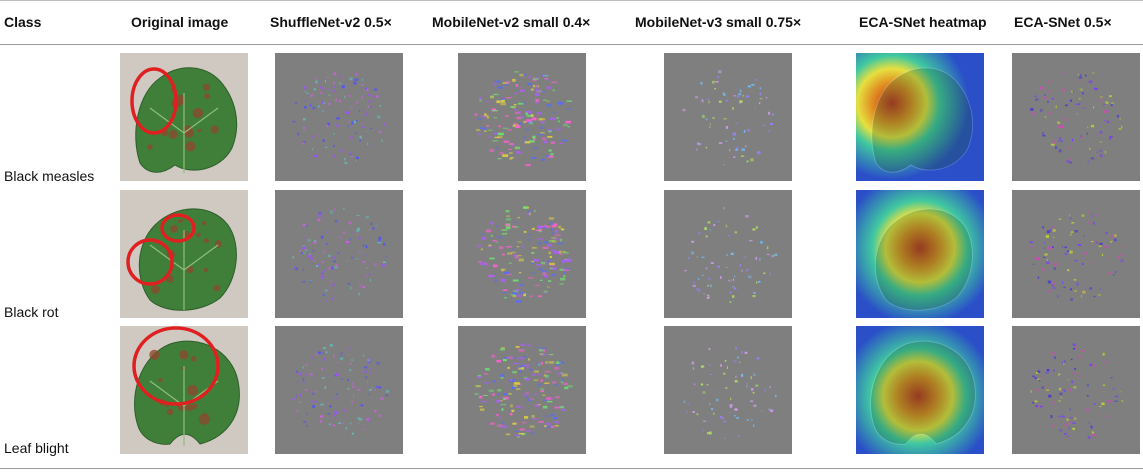 Image resolution: width=1143 pixels, height=473 pixels. Describe the element at coordinates (923, 22) in the screenshot. I see `header-eca-heatmap: ECA-SNet heatmap` at that location.